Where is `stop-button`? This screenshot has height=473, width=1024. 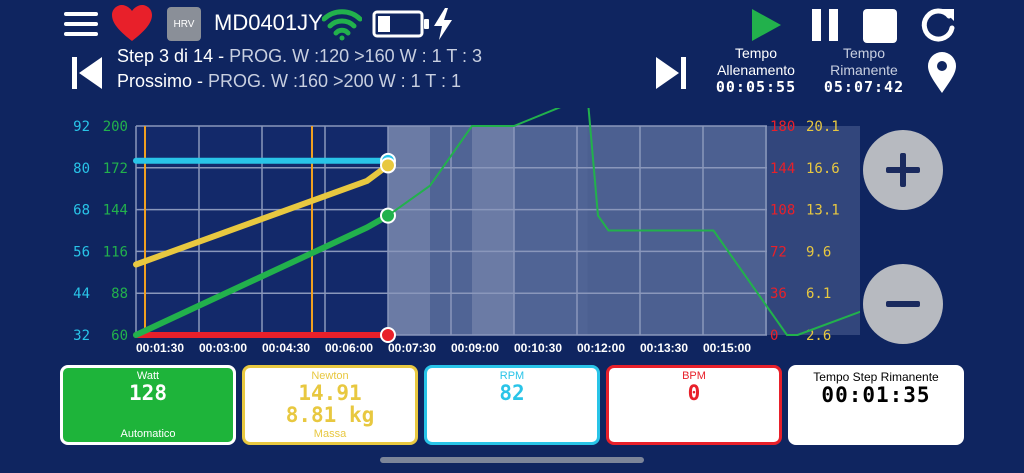
stop-button is located at coordinates (880, 26).